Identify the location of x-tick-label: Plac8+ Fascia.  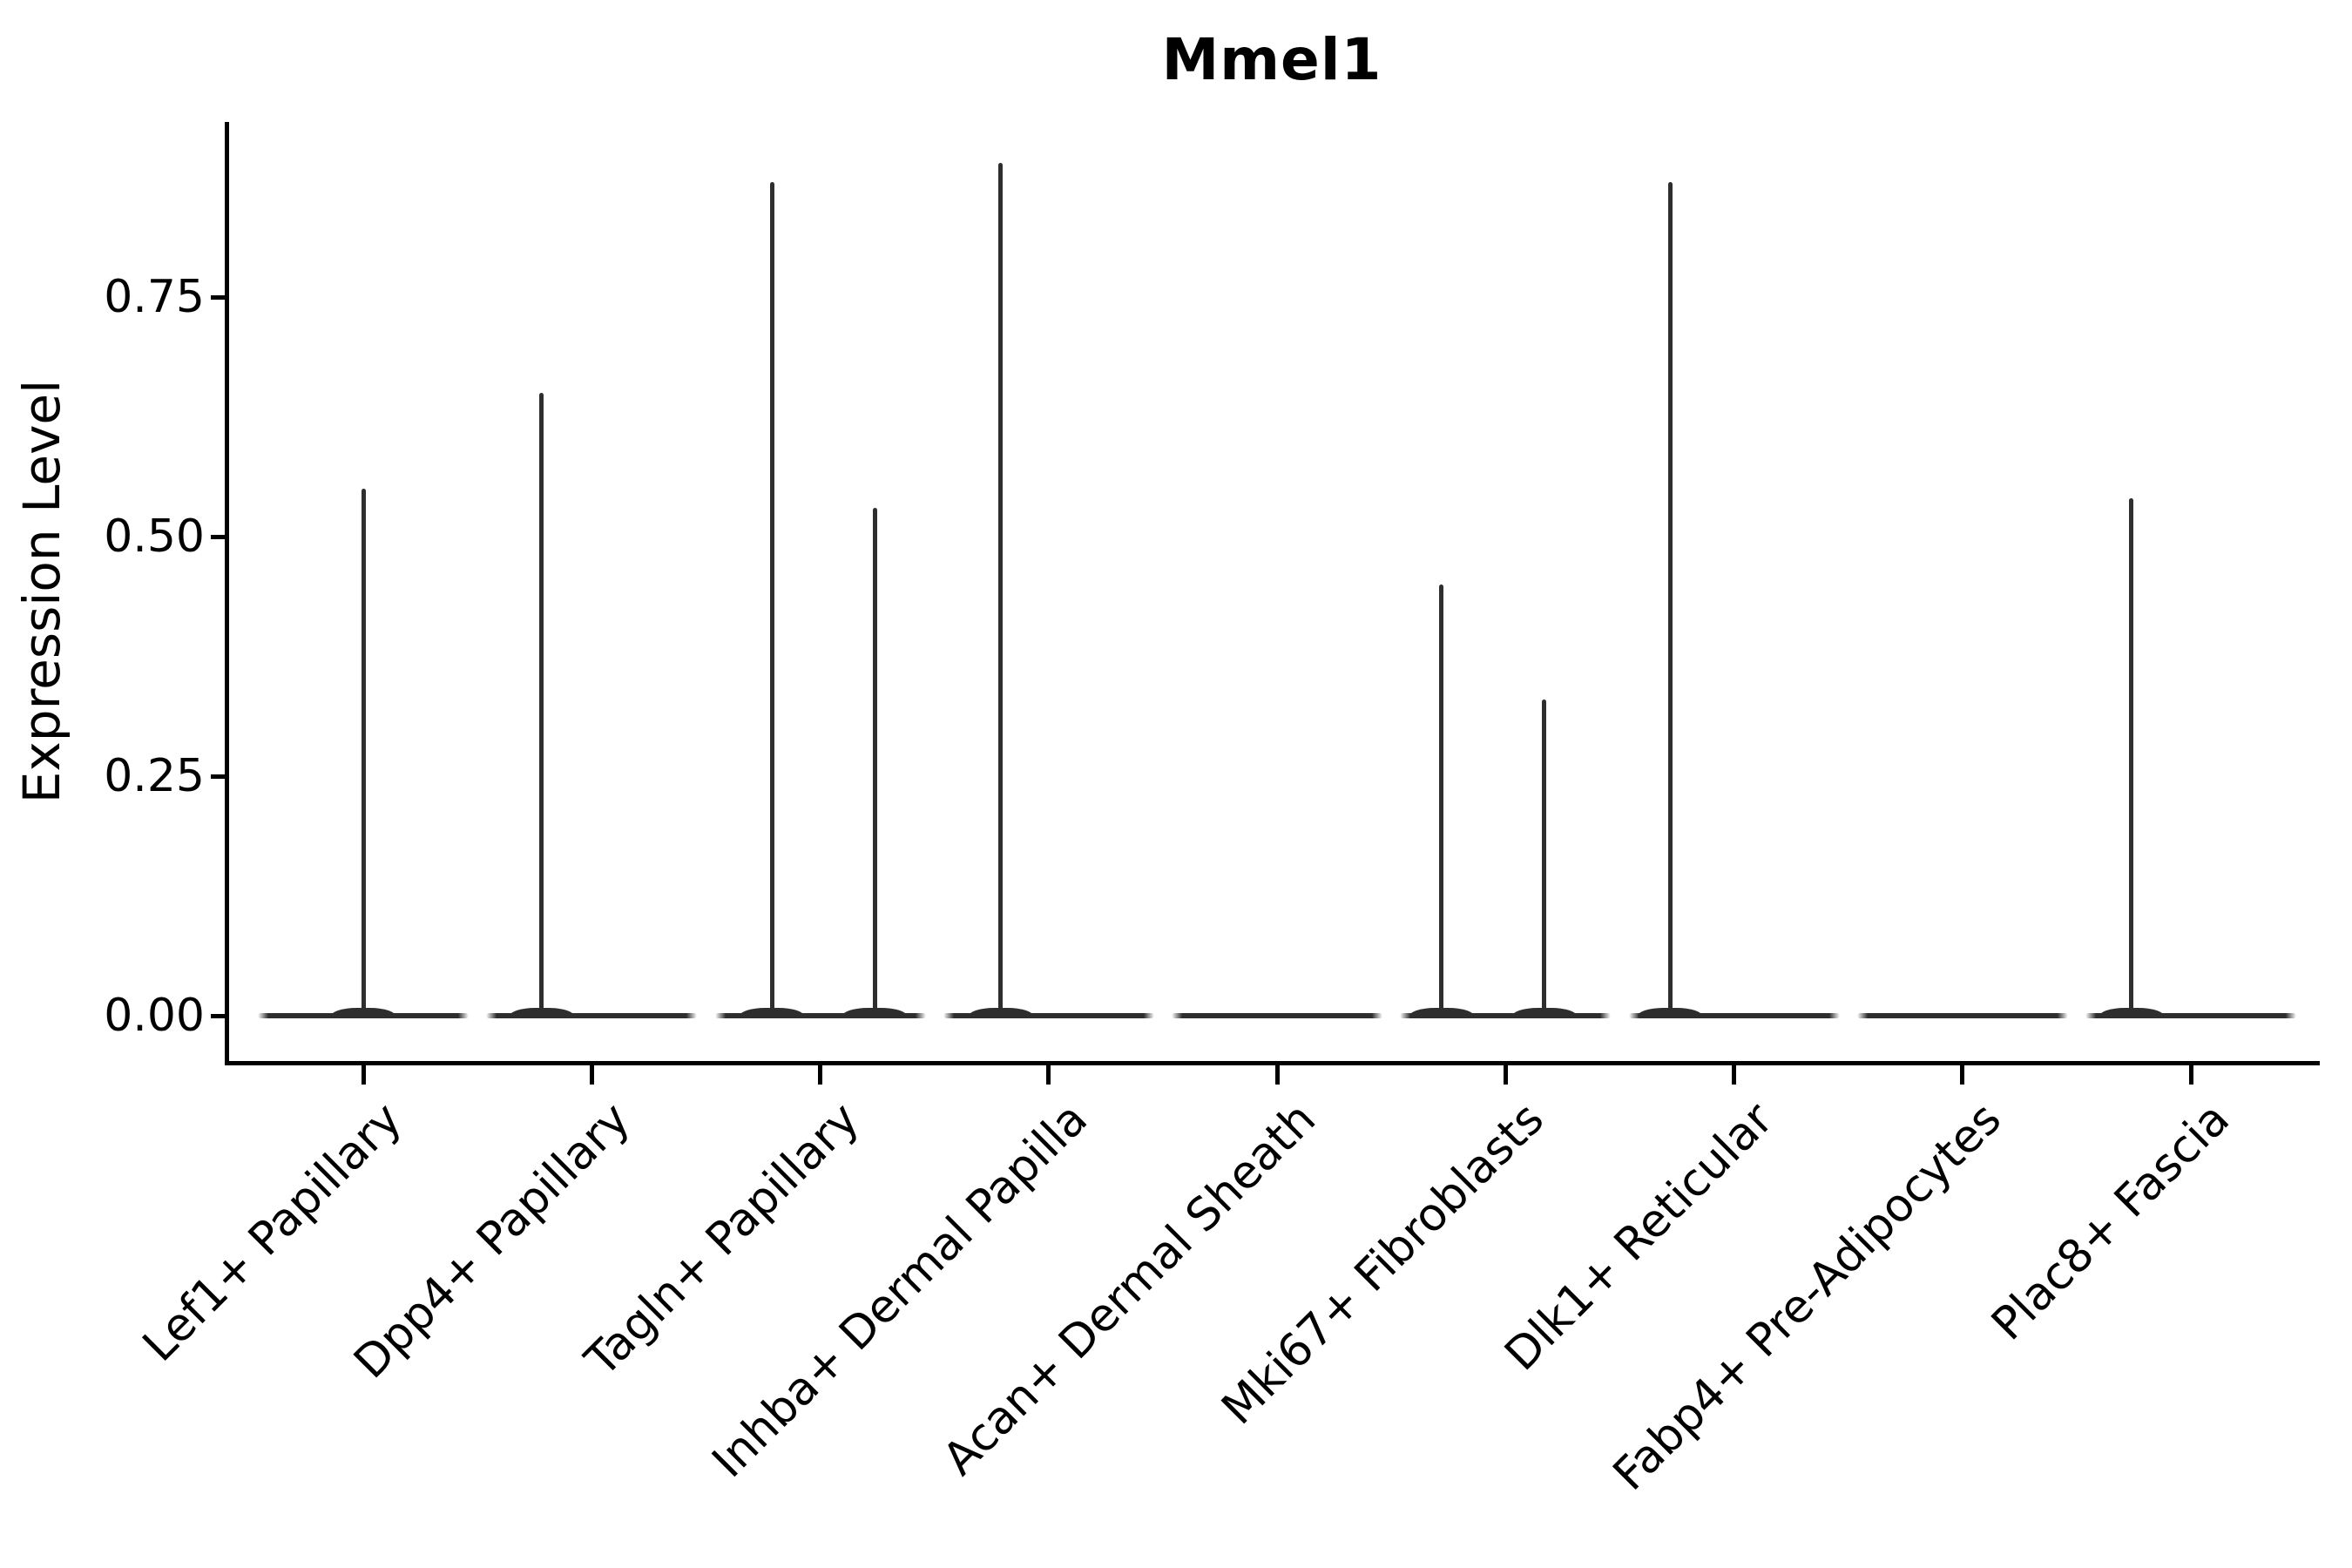
(2111, 1221).